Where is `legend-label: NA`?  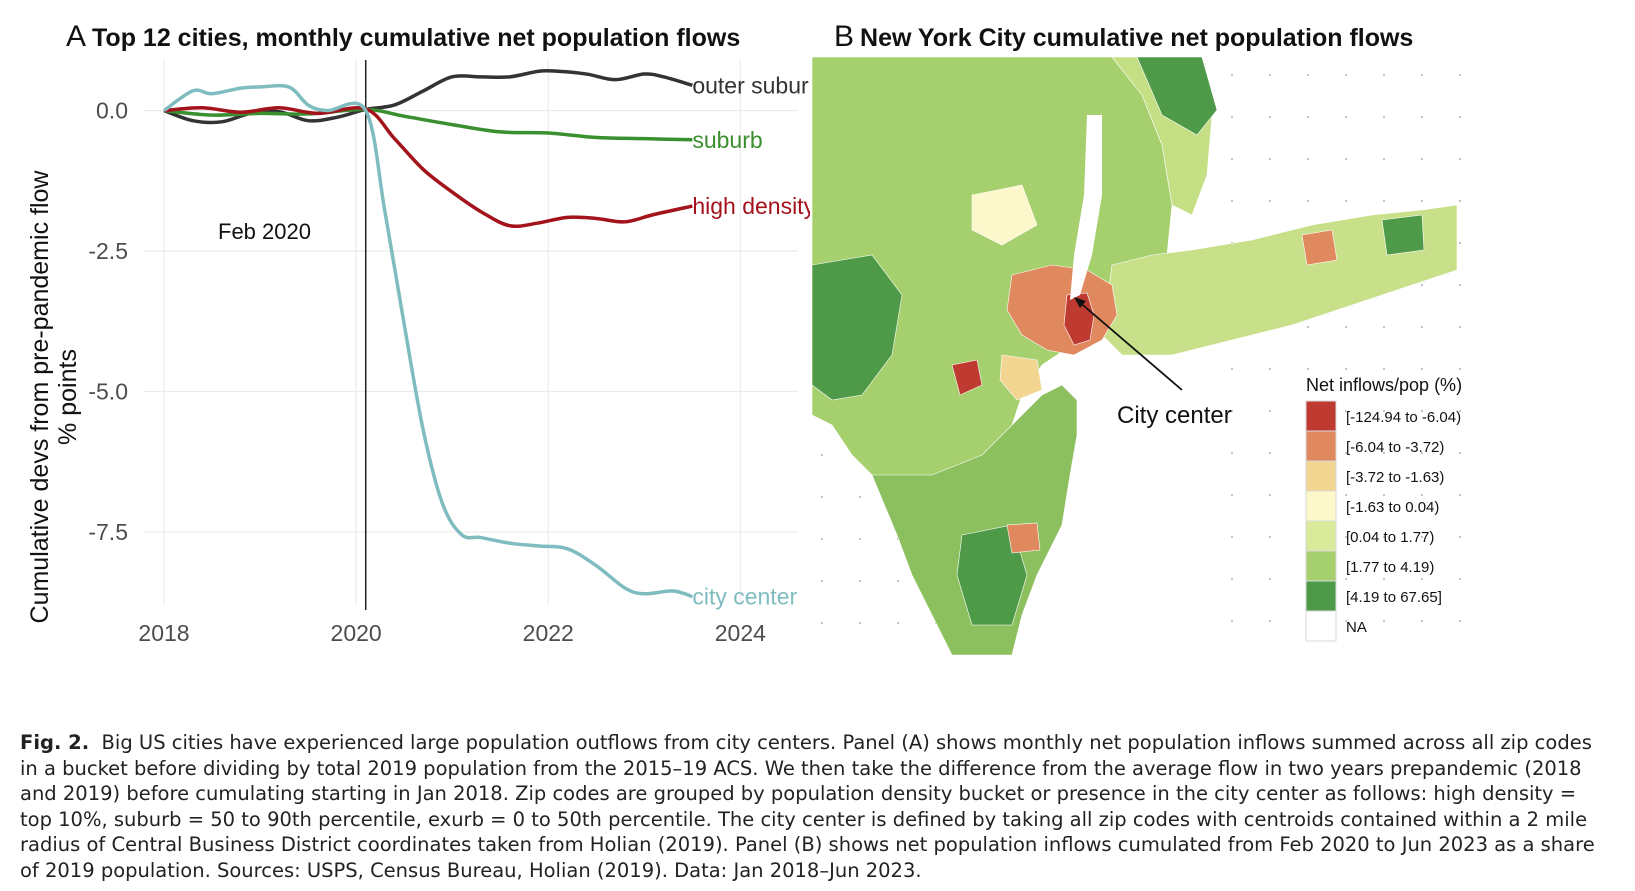 legend-label: NA is located at coordinates (1356, 627).